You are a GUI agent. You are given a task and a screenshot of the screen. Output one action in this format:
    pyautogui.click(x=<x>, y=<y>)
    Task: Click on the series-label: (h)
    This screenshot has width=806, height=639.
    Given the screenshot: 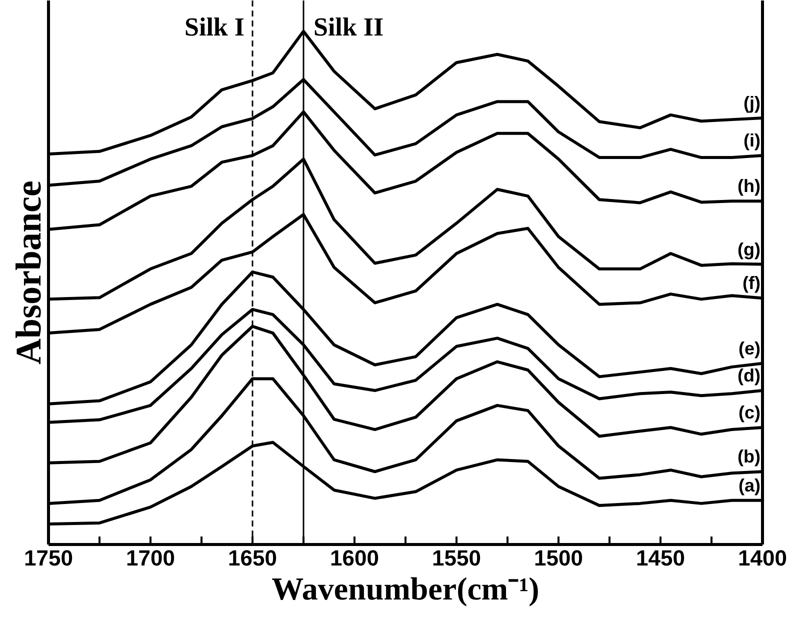 What is the action you would take?
    pyautogui.click(x=749, y=186)
    